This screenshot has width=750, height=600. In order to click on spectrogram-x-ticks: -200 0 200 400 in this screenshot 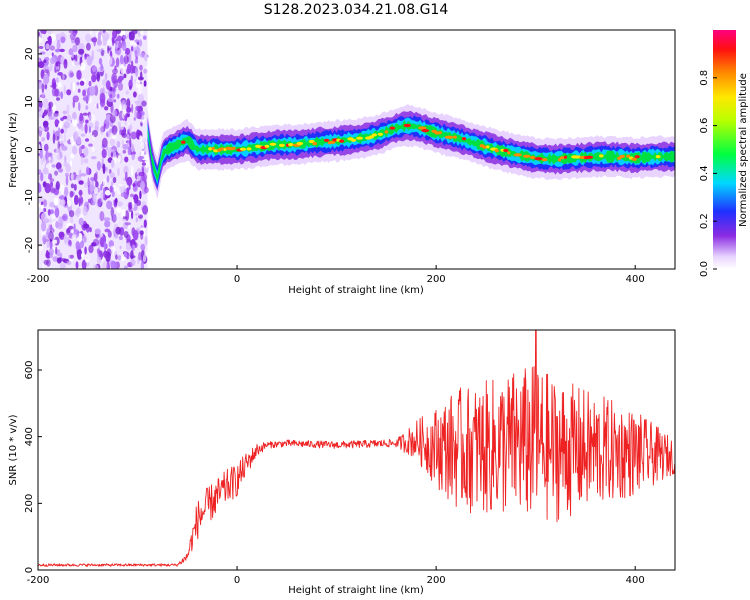, I will do `click(336, 275)`.